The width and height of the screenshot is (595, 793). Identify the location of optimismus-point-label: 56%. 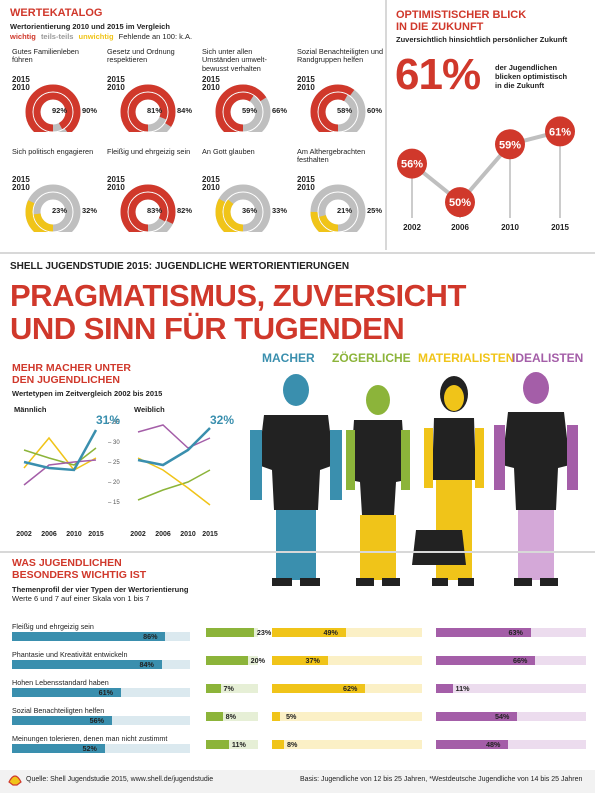
(412, 165).